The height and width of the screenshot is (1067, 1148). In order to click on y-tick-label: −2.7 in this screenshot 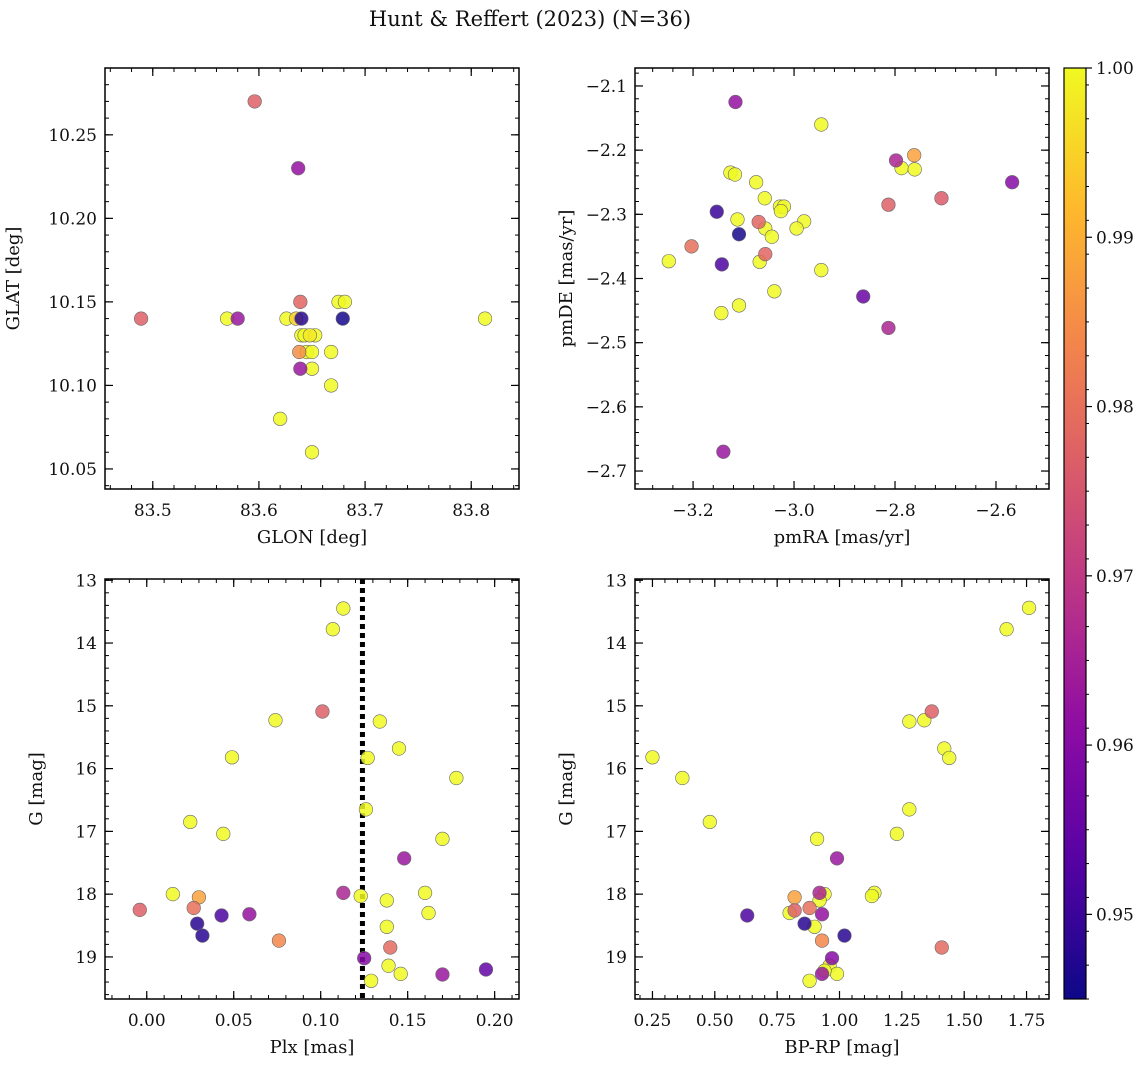, I will do `click(606, 472)`.